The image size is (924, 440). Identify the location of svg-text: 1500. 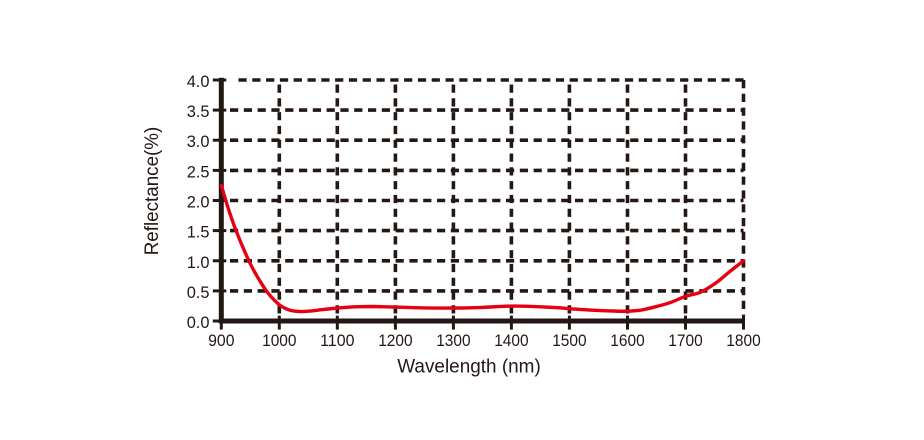
(569, 341).